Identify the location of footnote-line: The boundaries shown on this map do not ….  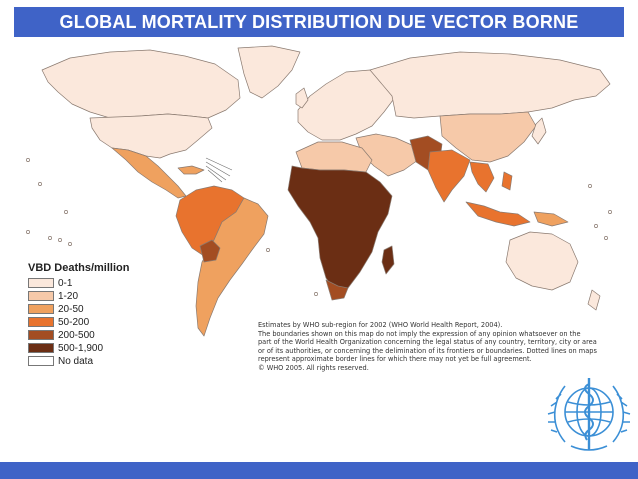
(419, 333).